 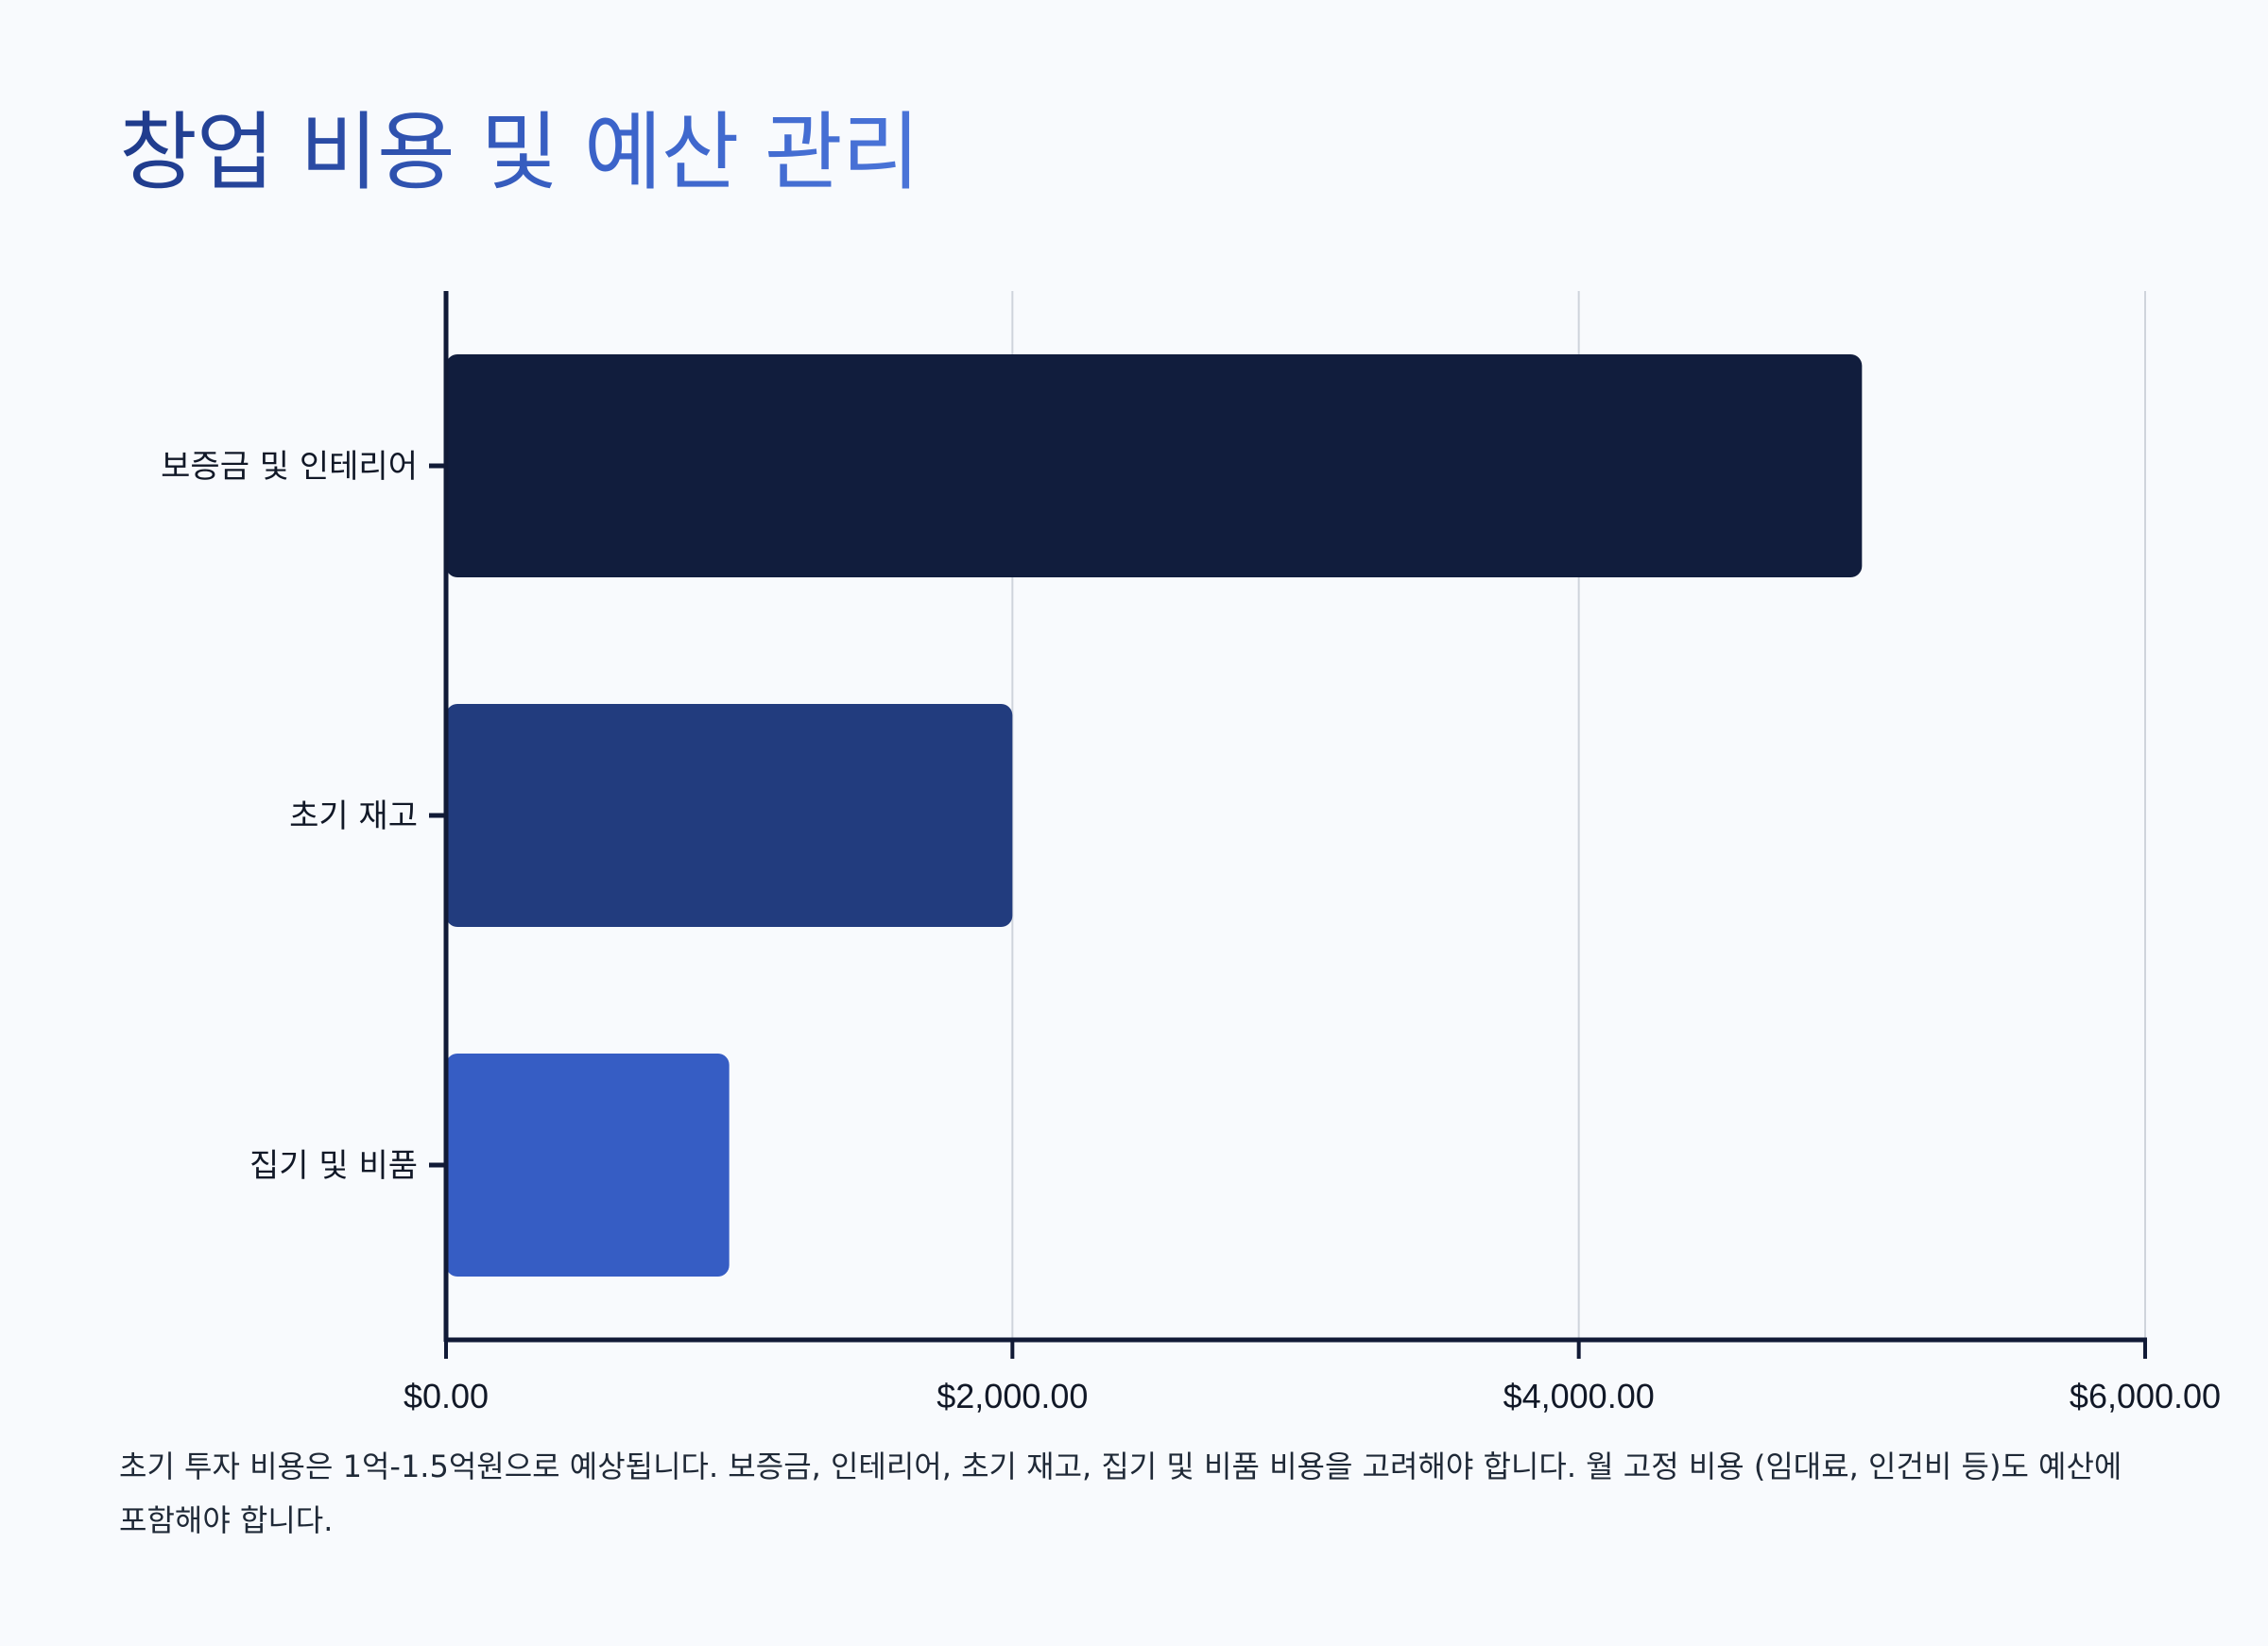 What do you see at coordinates (446, 1396) in the screenshot?
I see `x-tick-label-0: $0.00` at bounding box center [446, 1396].